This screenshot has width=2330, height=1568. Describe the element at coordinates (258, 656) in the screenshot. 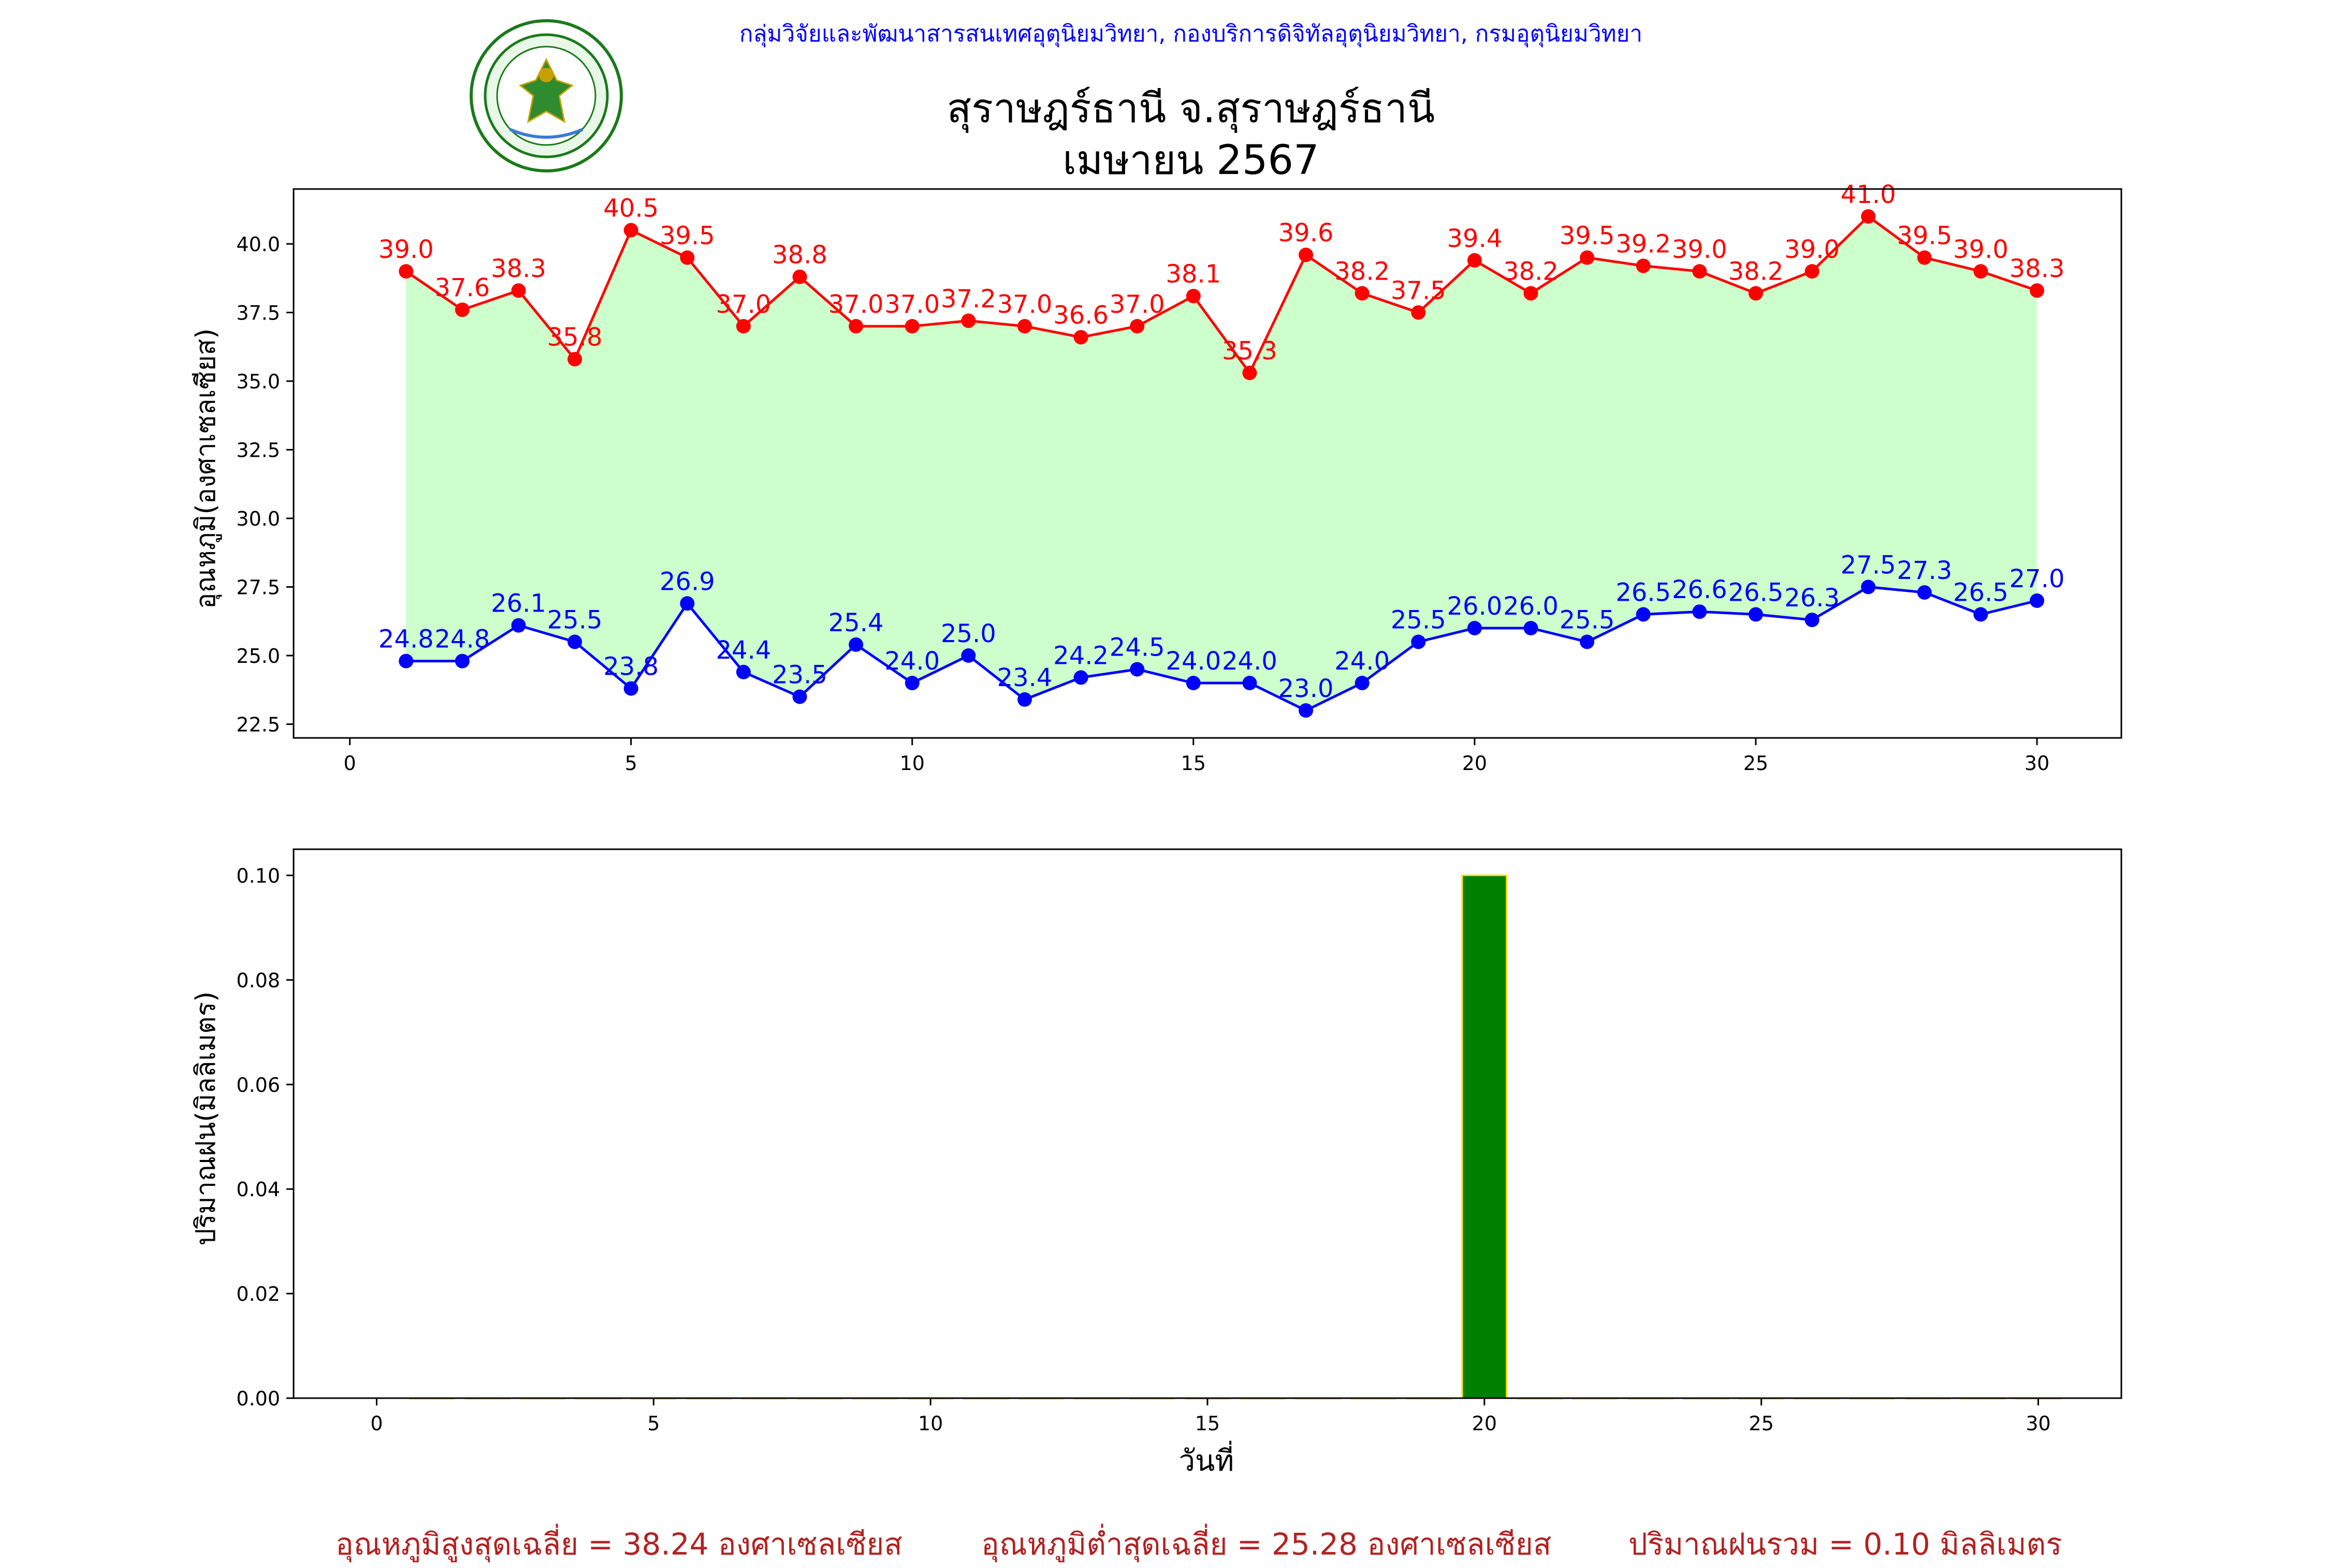

I see `temperature-y-tick-label: 25.0` at that location.